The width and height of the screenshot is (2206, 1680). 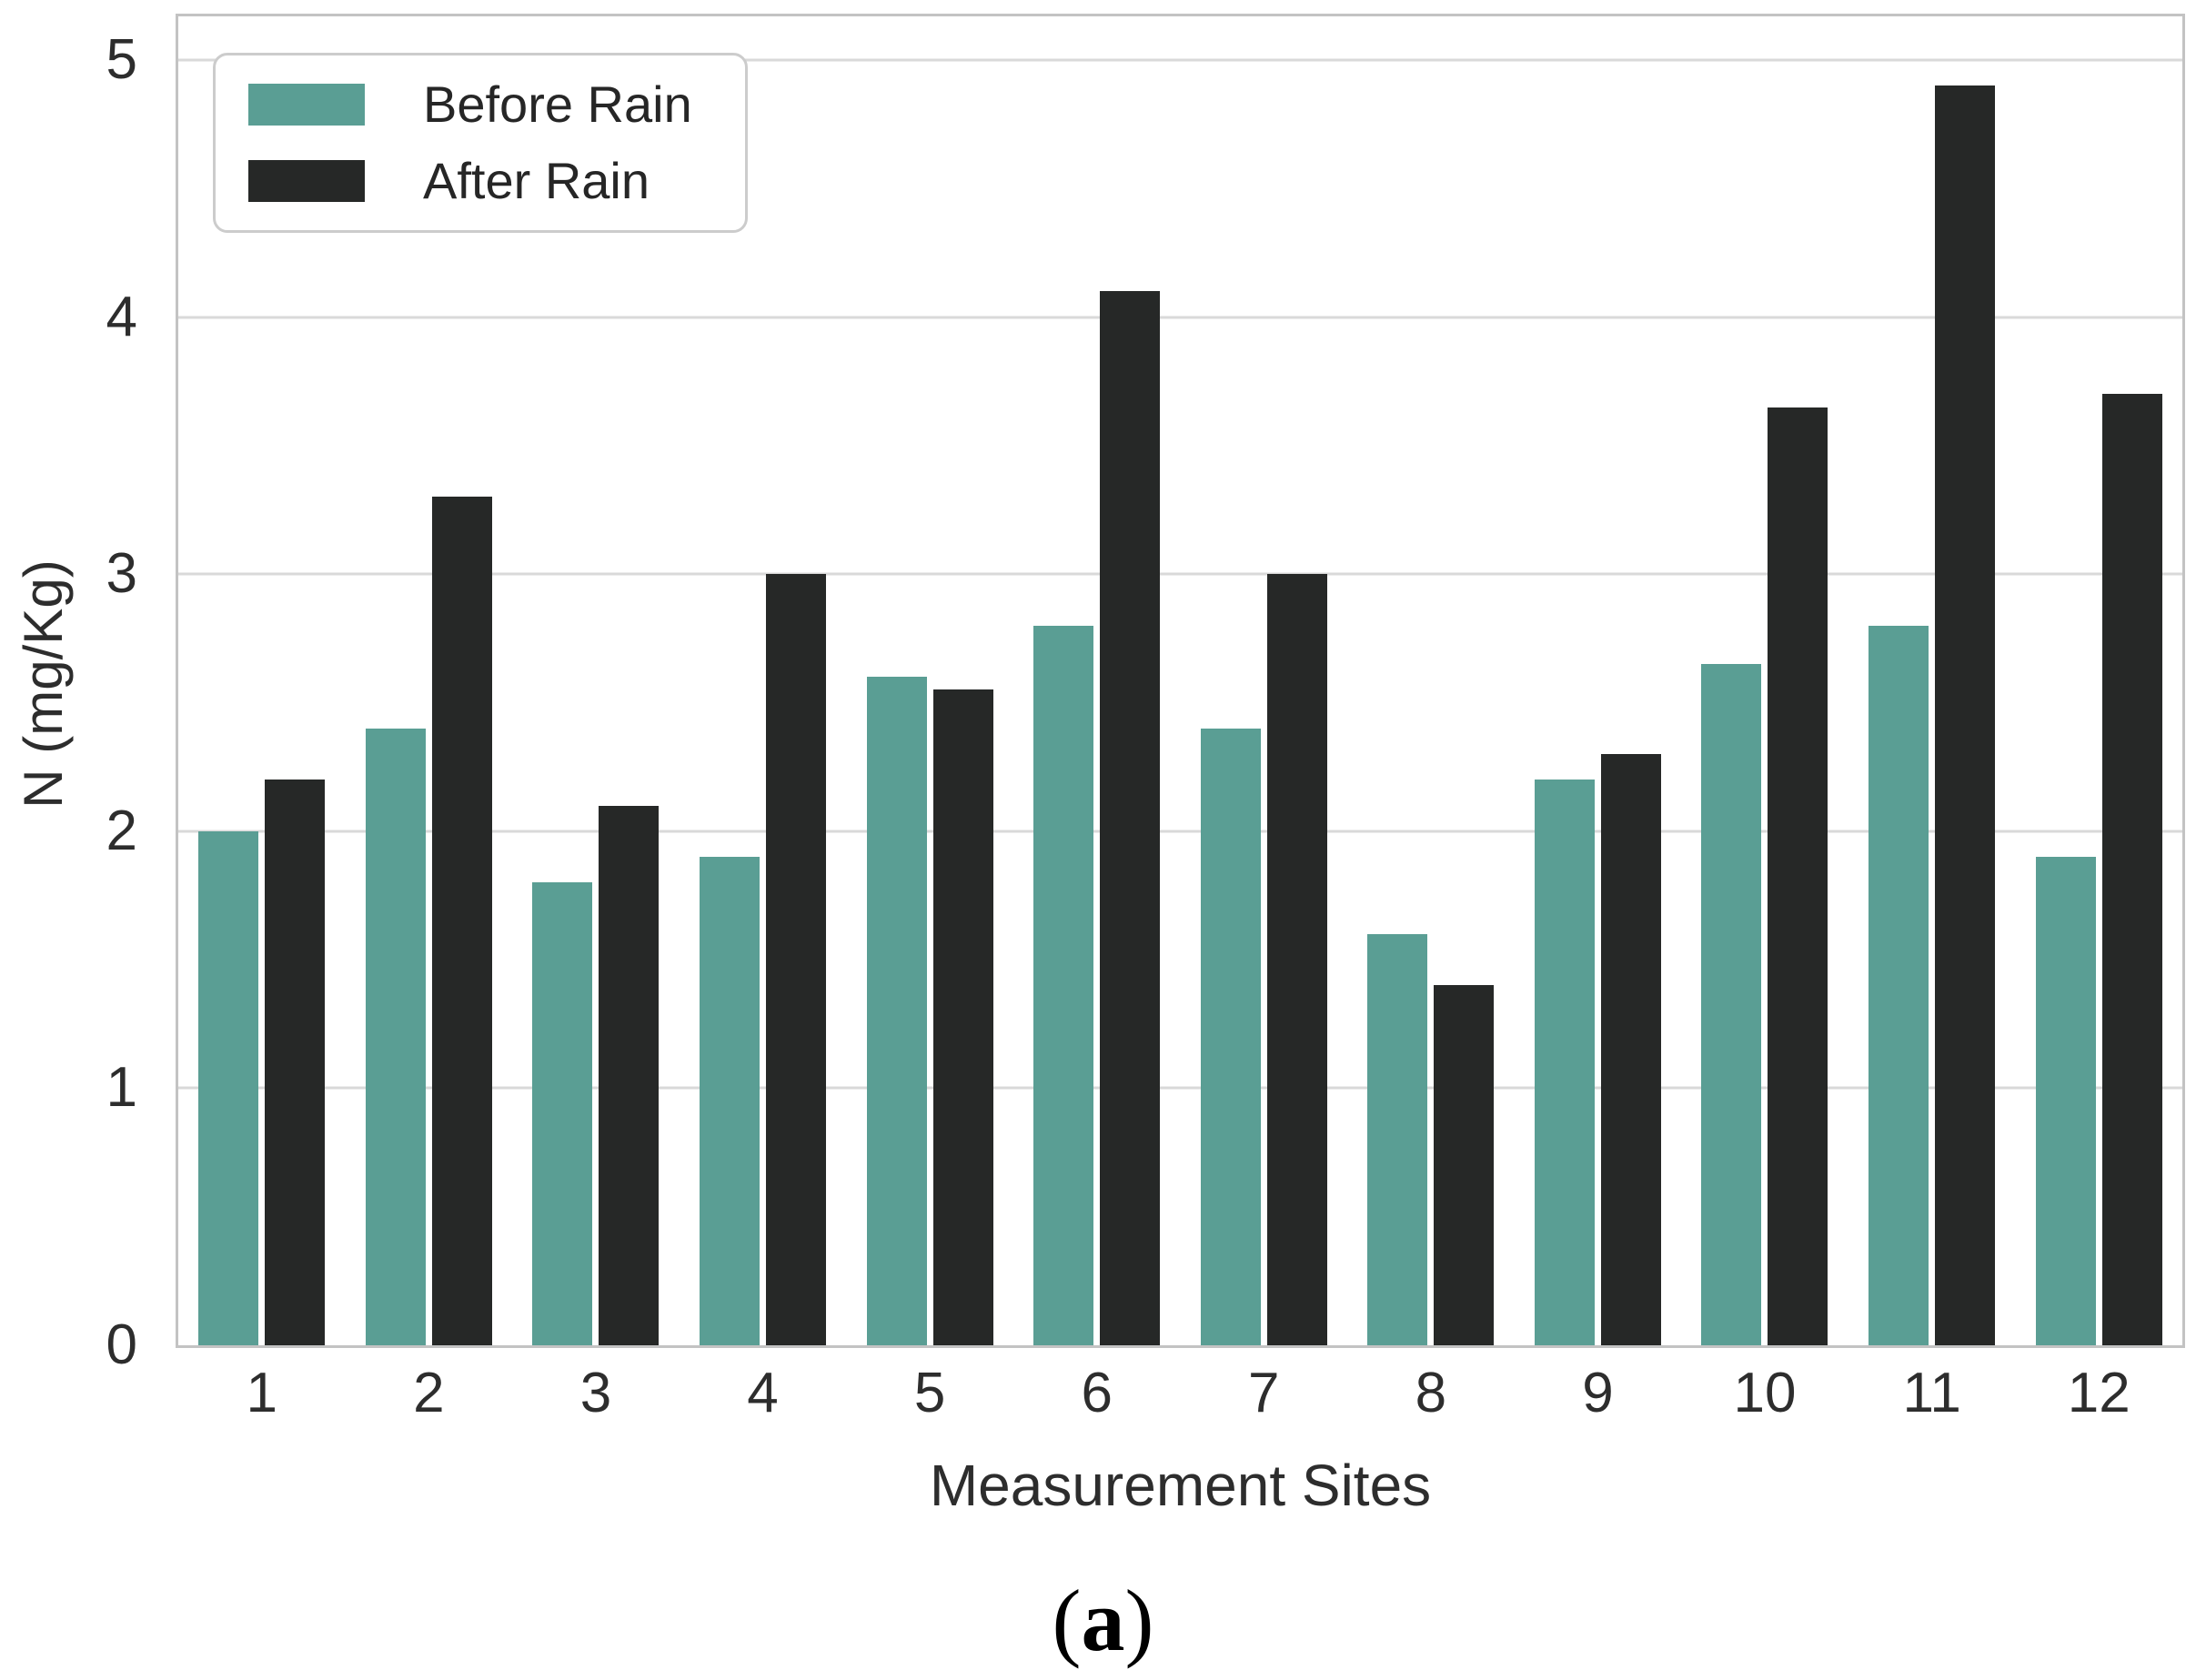 I want to click on y-tick-label-1: 1, so click(x=122, y=1088).